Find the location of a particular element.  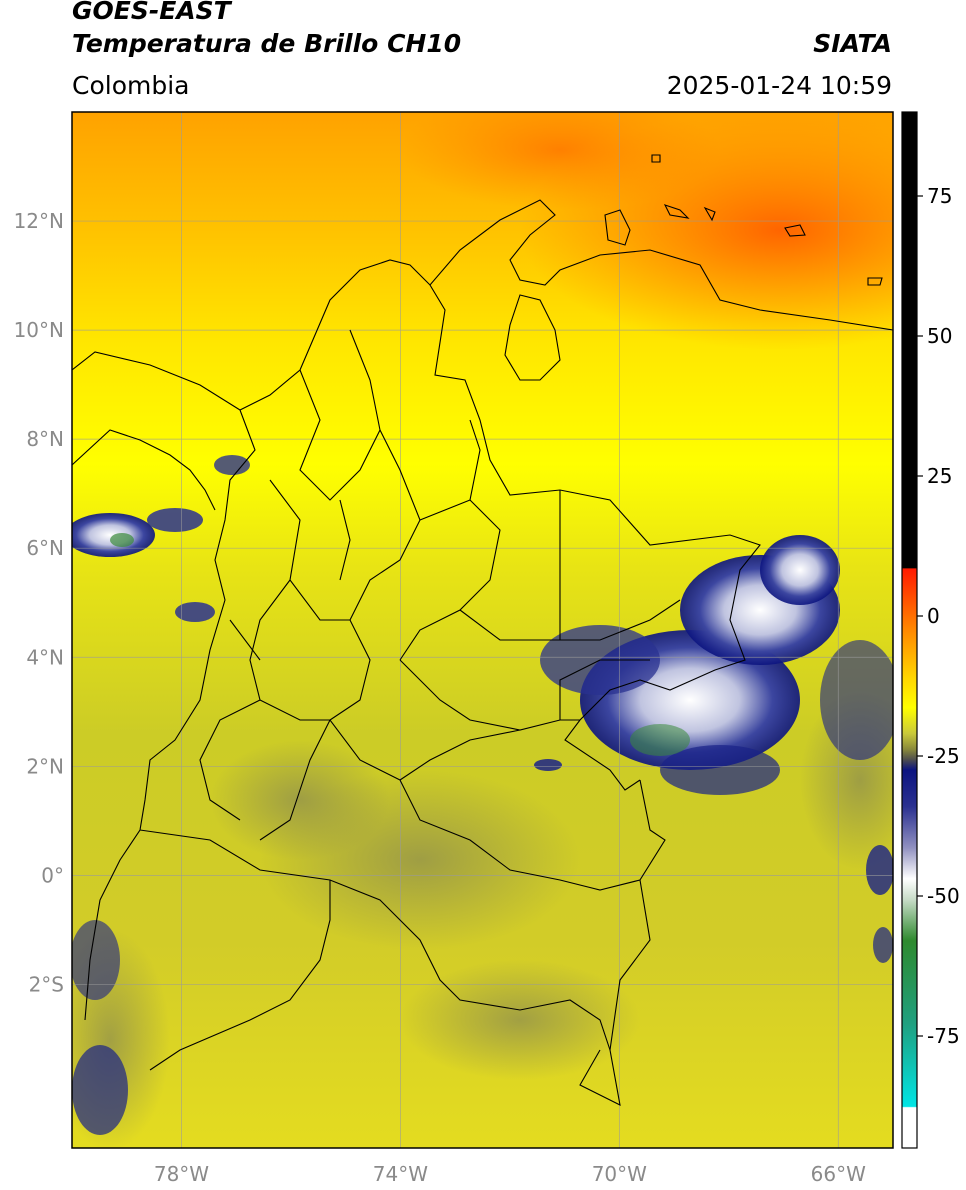

lon-tick-label: 78°W is located at coordinates (181, 1174).